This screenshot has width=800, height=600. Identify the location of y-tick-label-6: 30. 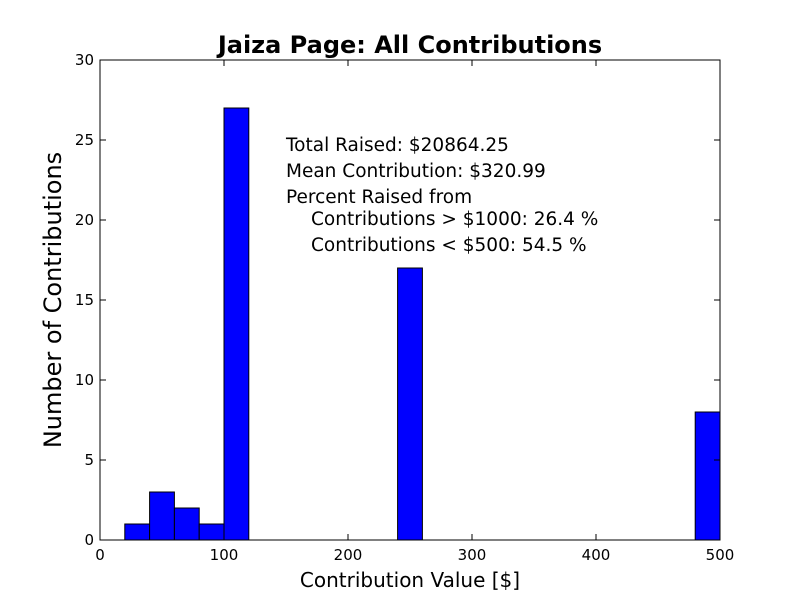
(84, 60).